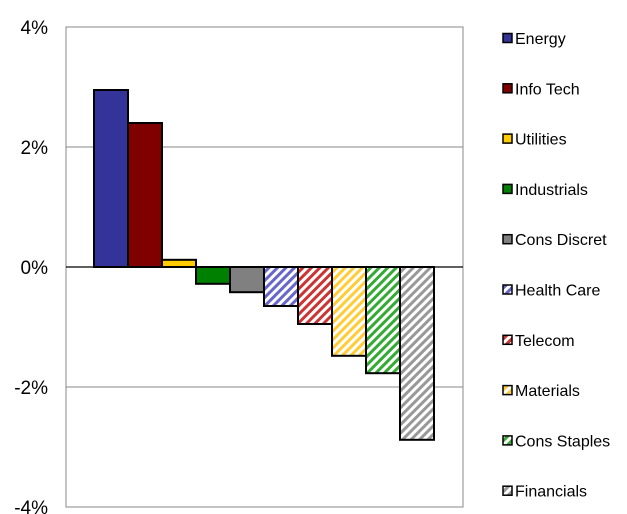  I want to click on y-tick-label: 4%, so click(35, 28).